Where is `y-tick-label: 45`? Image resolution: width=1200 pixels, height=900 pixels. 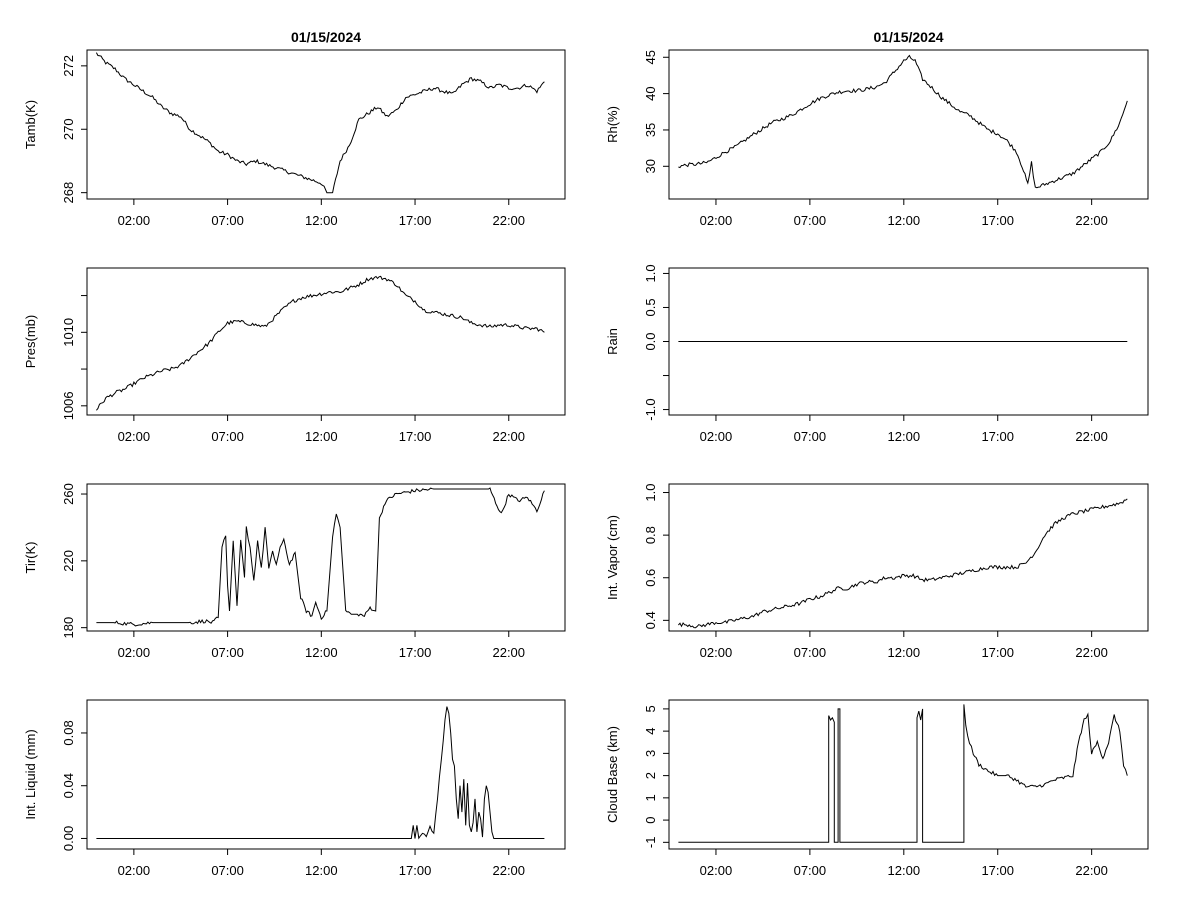
y-tick-label: 45 is located at coordinates (650, 57).